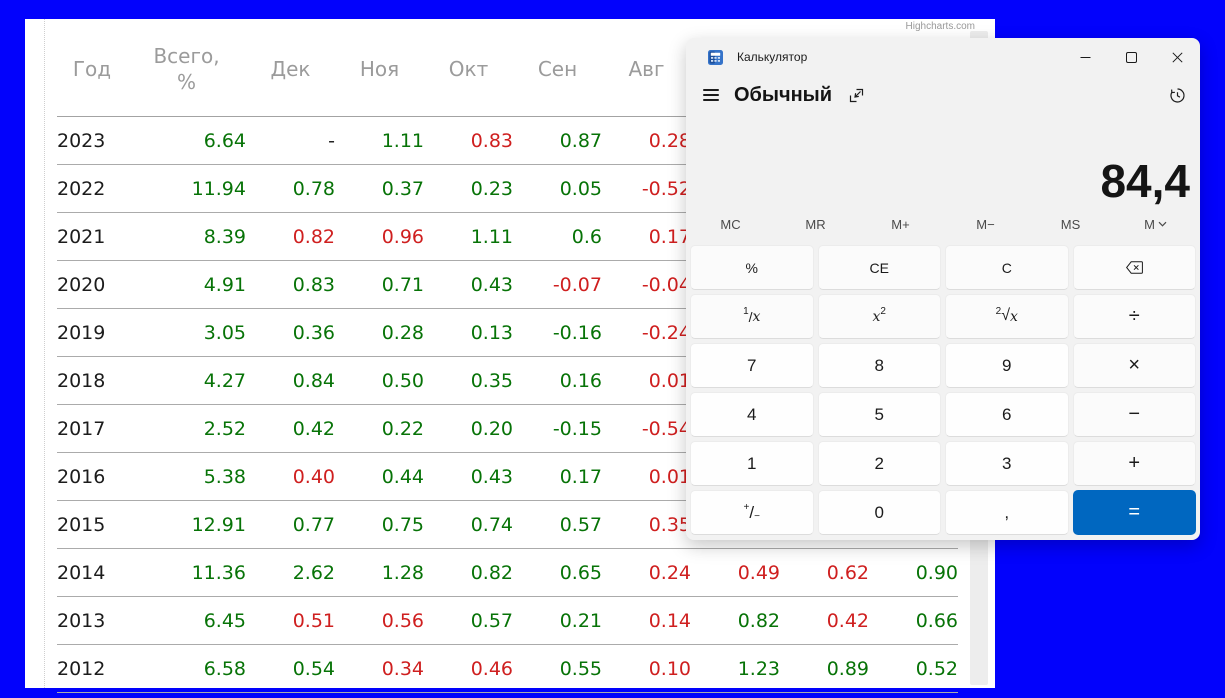  Describe the element at coordinates (752, 316) in the screenshot. I see `calc-key-reciprocal: 1/x` at that location.